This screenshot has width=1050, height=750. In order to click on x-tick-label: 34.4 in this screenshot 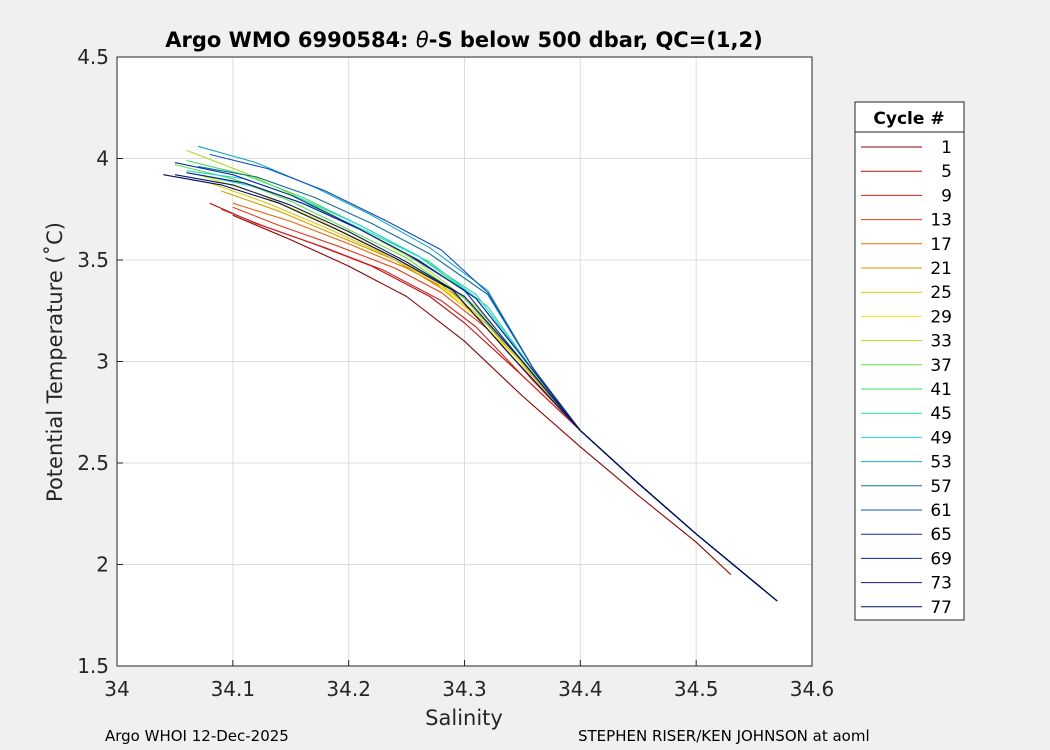, I will do `click(580, 689)`.